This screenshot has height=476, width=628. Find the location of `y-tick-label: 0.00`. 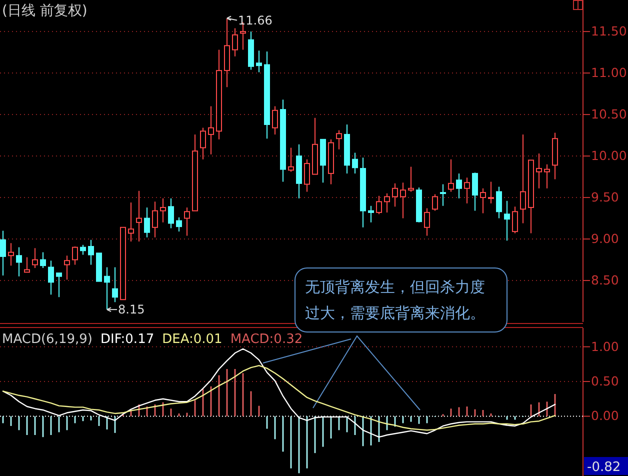

y-tick-label: 0.00 is located at coordinates (605, 416).